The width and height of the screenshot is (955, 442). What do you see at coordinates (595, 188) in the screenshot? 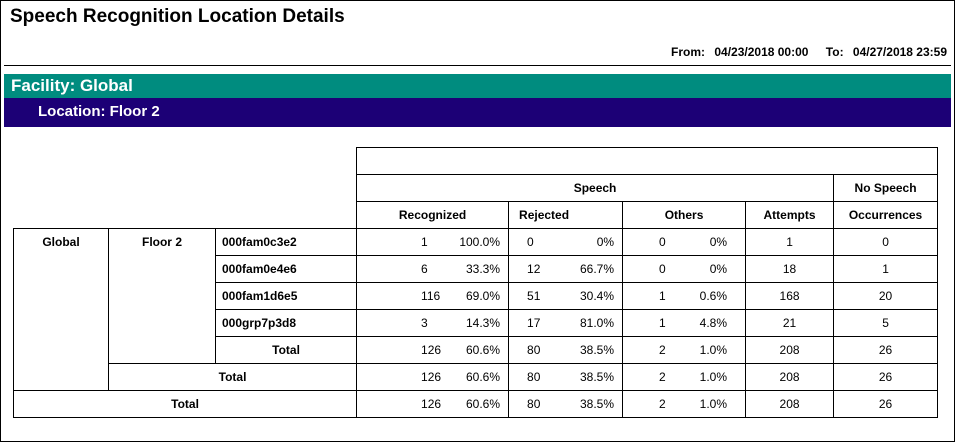
I see `speech-group-header: Speech` at bounding box center [595, 188].